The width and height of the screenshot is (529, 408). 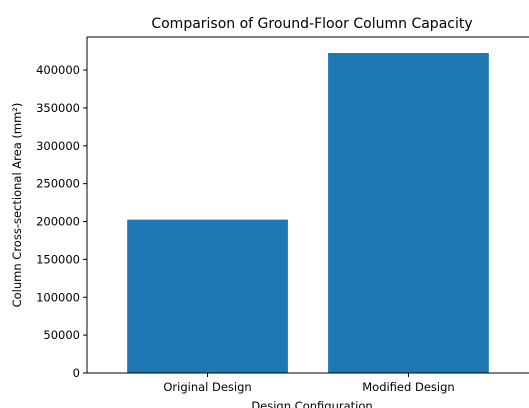 What do you see at coordinates (58, 70) in the screenshot?
I see `y-tick-label: 400000` at bounding box center [58, 70].